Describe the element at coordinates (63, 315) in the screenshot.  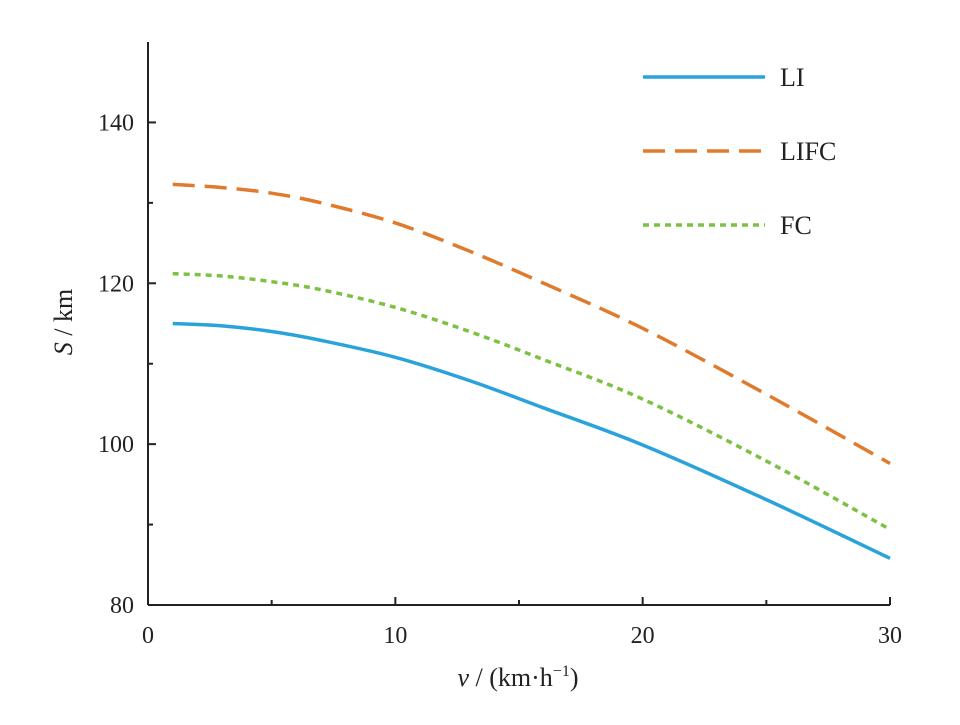
I see `y-axis-unit: / km` at that location.